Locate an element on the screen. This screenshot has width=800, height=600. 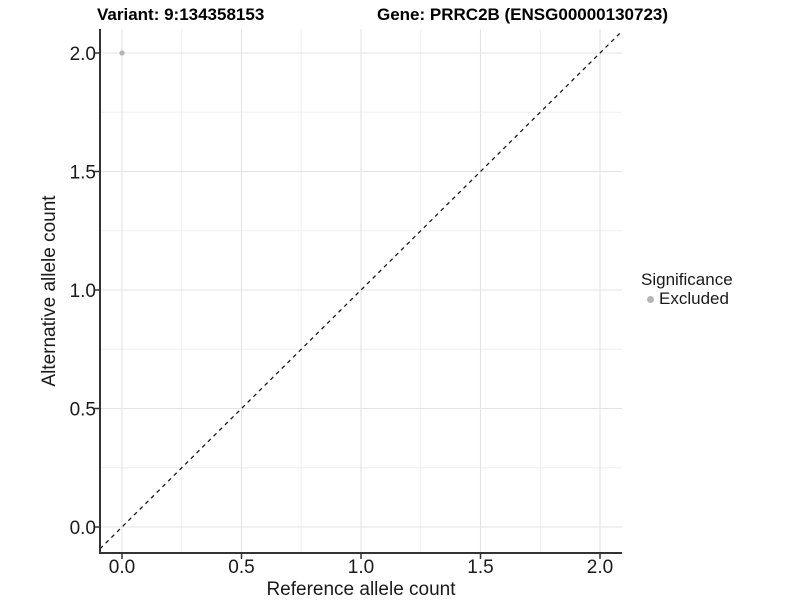
legend-title: Significance is located at coordinates (687, 279).